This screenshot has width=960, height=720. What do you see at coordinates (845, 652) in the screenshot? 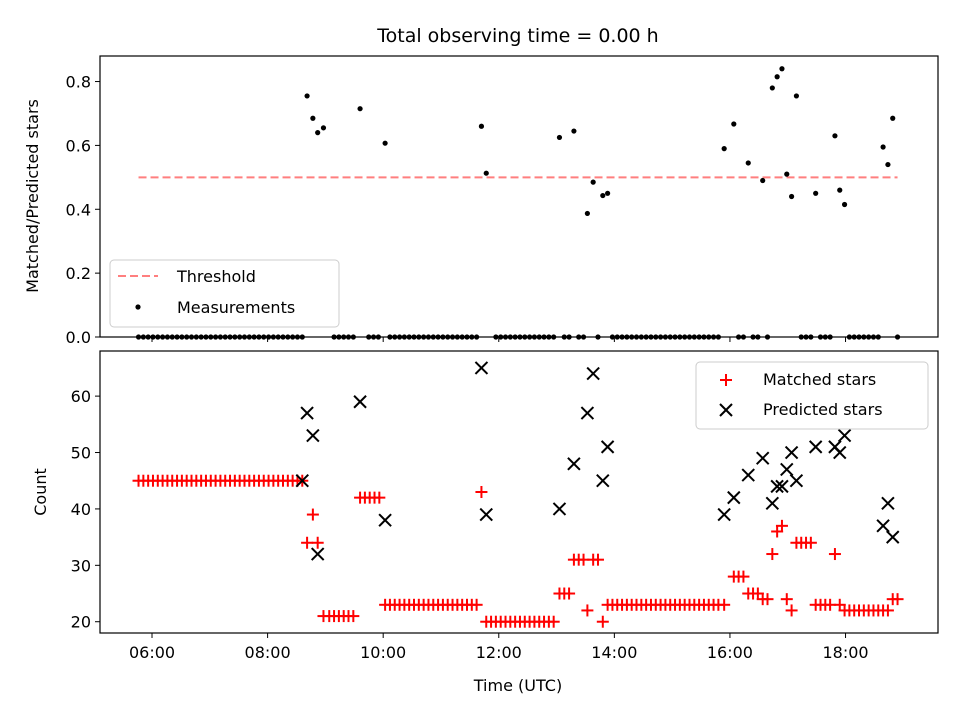
I see `count-x-tick-label: 18:00` at bounding box center [845, 652].